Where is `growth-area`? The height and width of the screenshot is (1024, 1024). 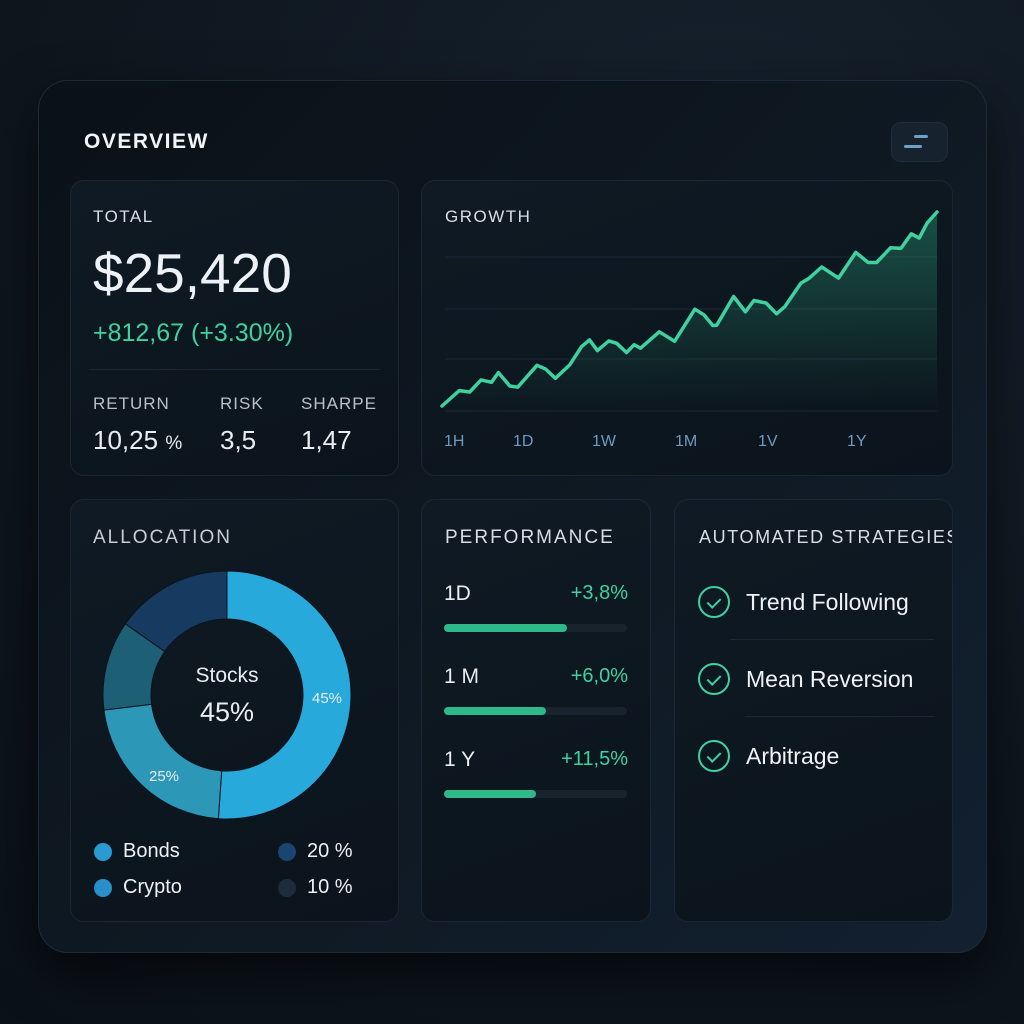 growth-area is located at coordinates (689, 311).